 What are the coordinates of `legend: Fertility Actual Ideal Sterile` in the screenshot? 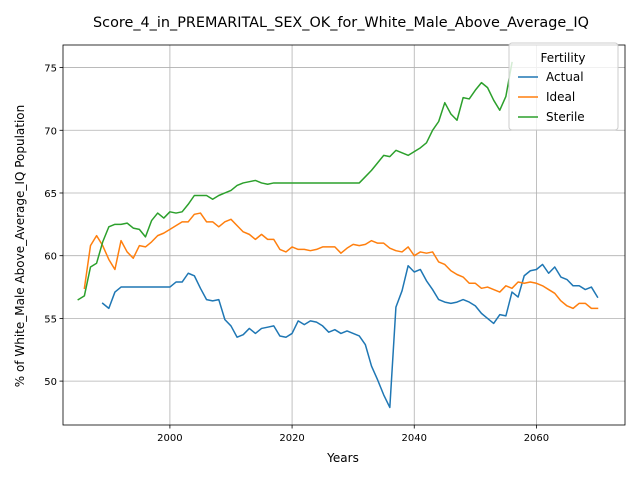 It's located at (563, 86).